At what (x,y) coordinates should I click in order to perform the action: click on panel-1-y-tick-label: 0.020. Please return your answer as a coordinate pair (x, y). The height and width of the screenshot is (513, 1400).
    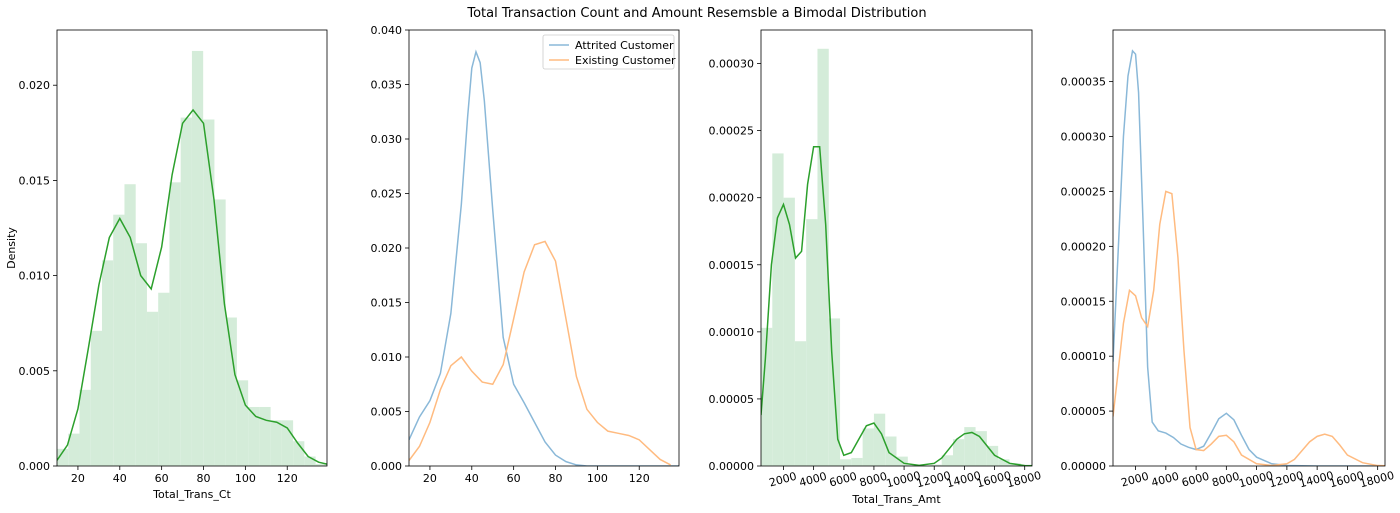
    Looking at the image, I should click on (35, 85).